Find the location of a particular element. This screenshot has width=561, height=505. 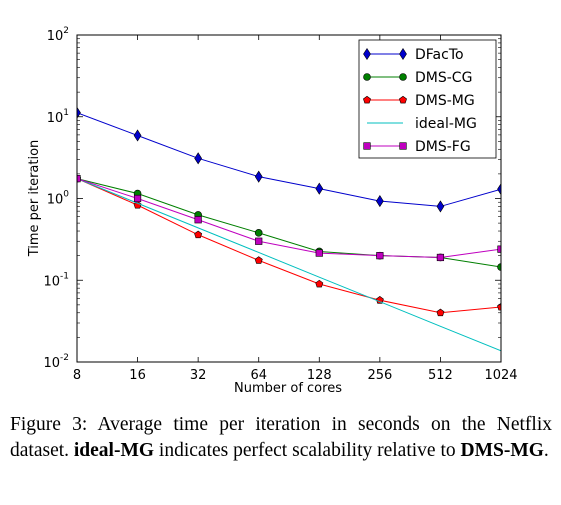

series-dms-fg is located at coordinates (289, 218).